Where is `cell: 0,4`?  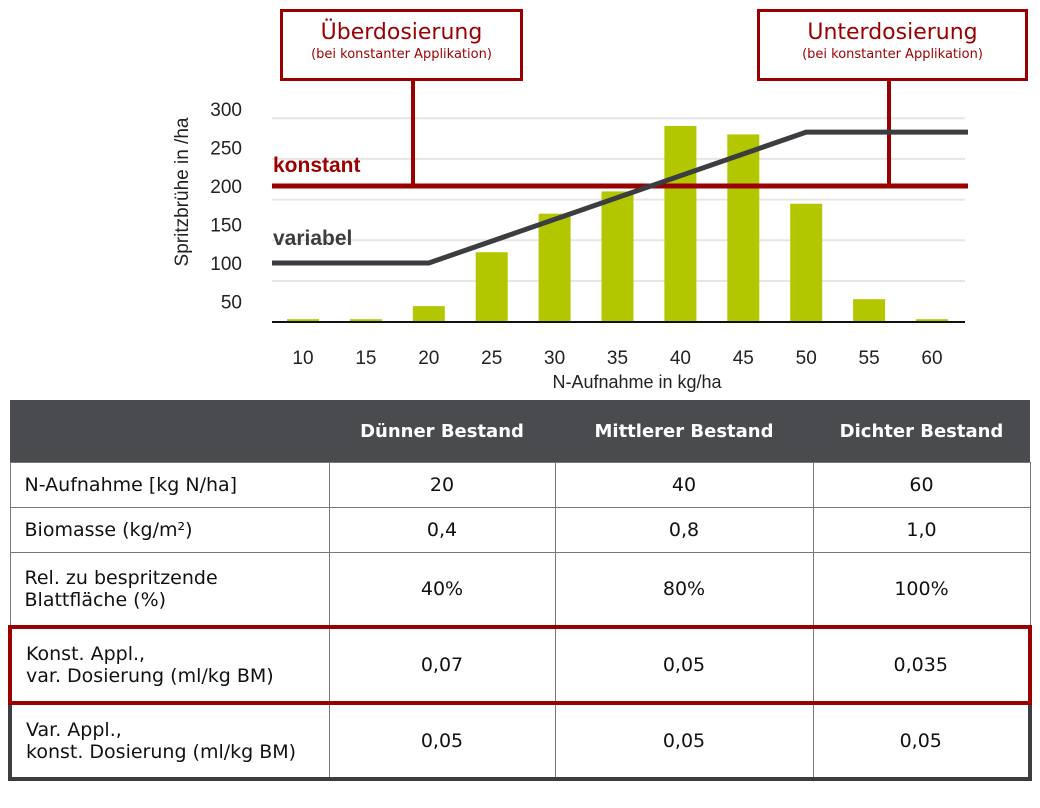 cell: 0,4 is located at coordinates (442, 530).